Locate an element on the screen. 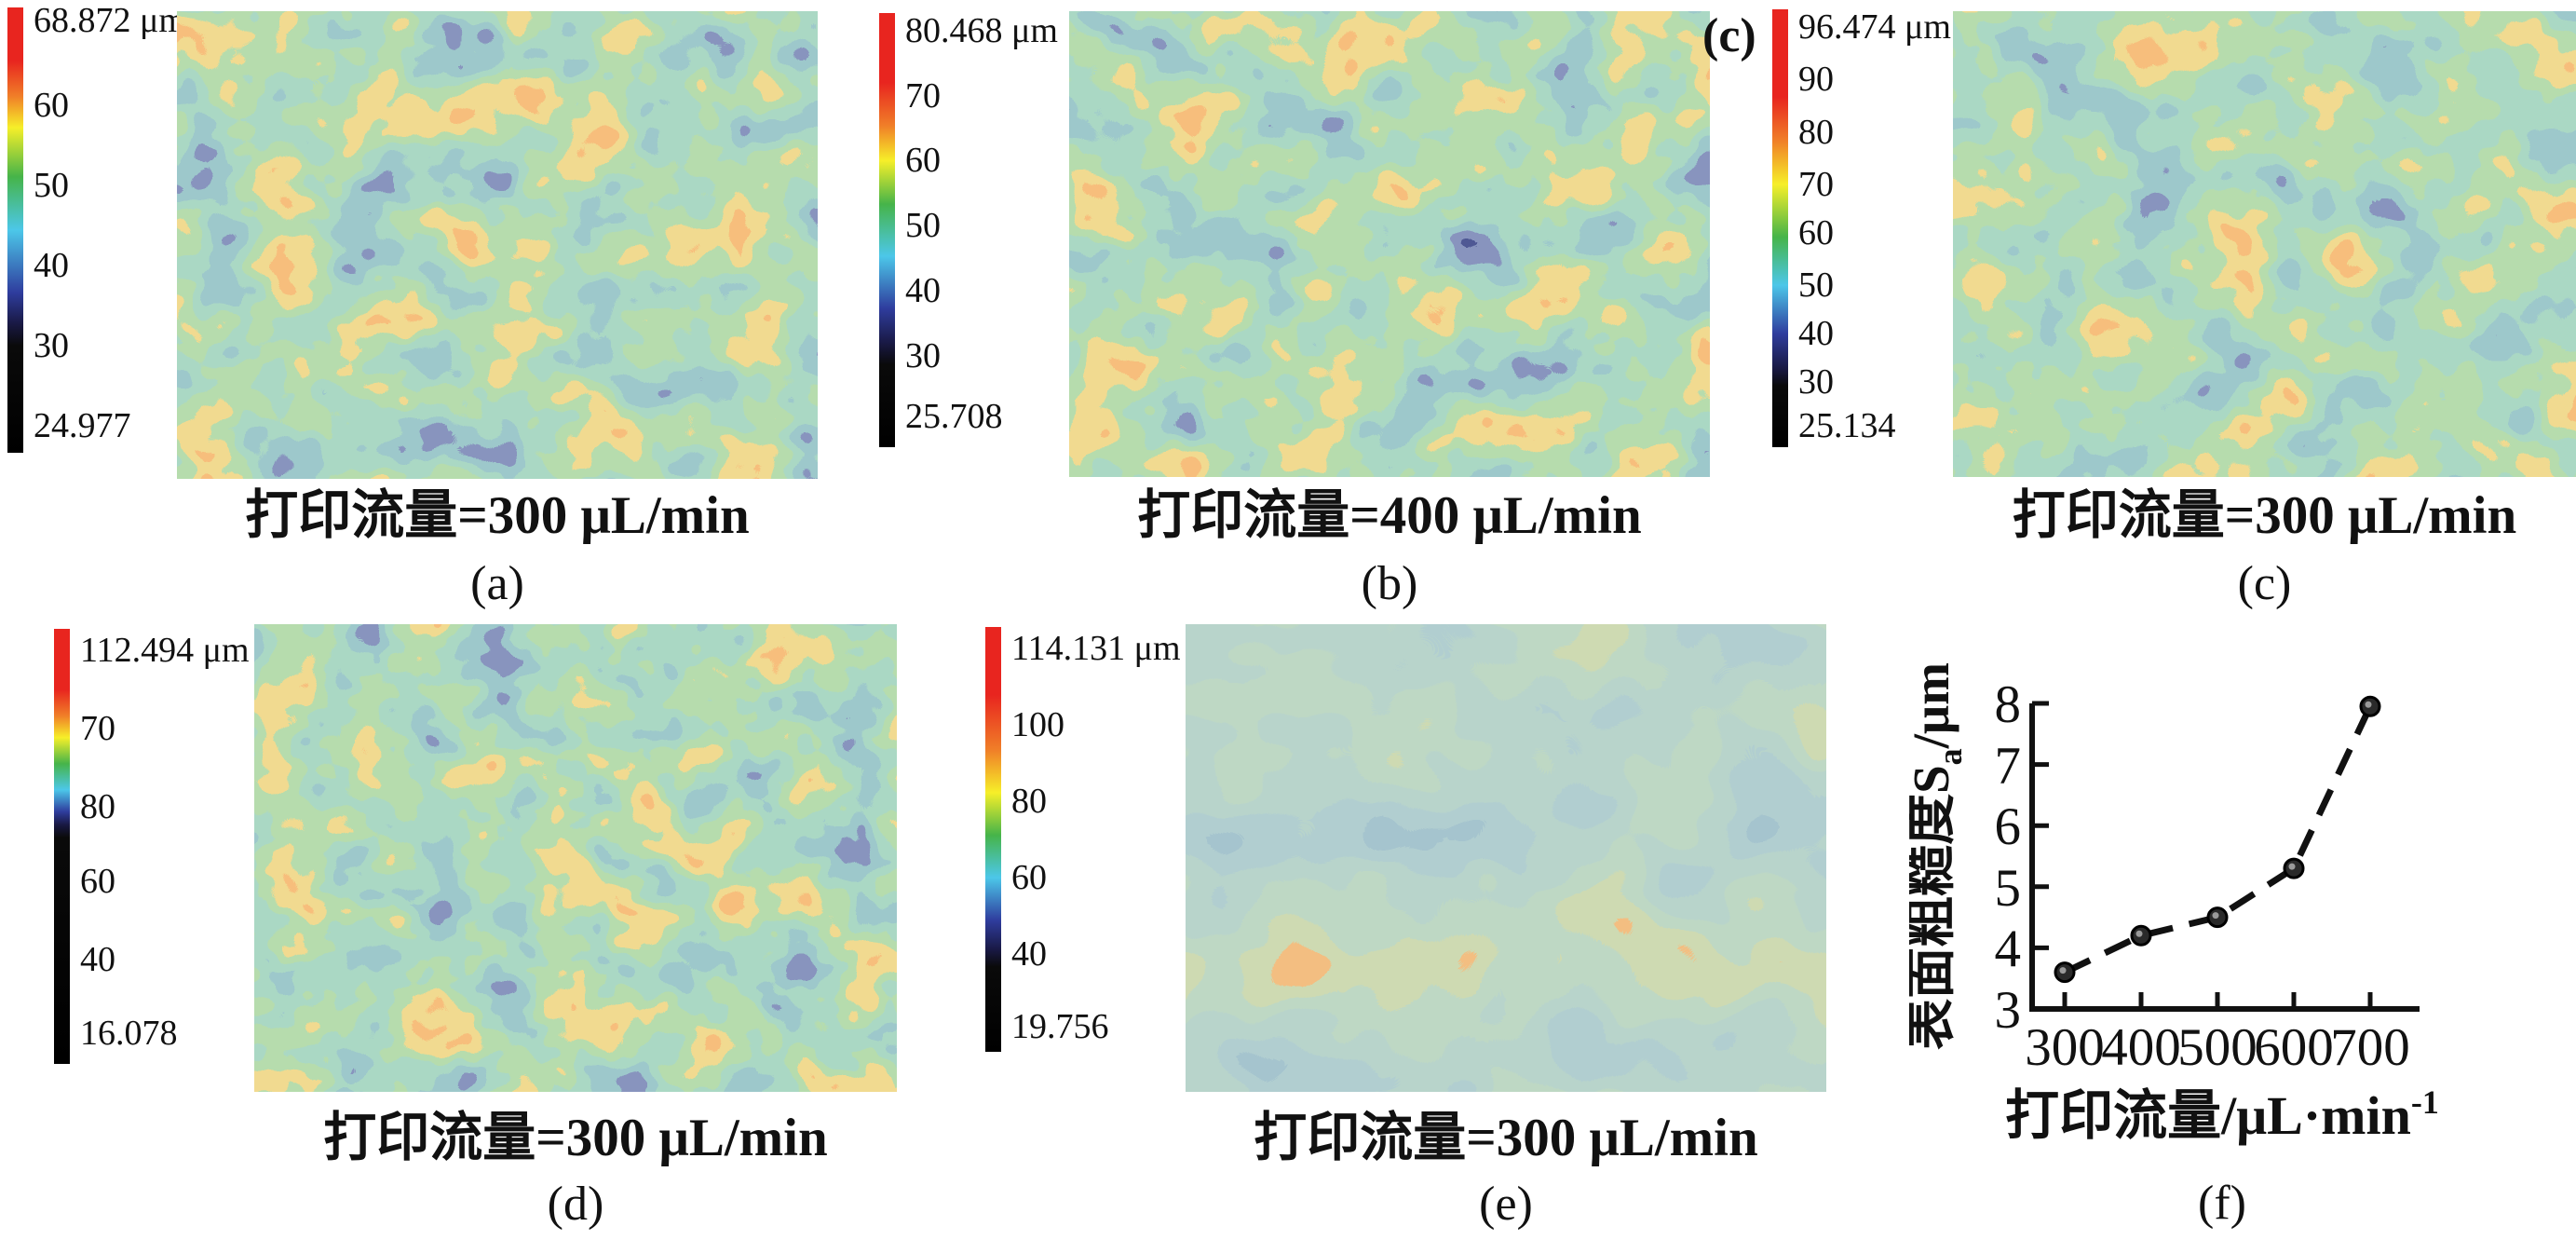  colorbar-c is located at coordinates (1780, 228).